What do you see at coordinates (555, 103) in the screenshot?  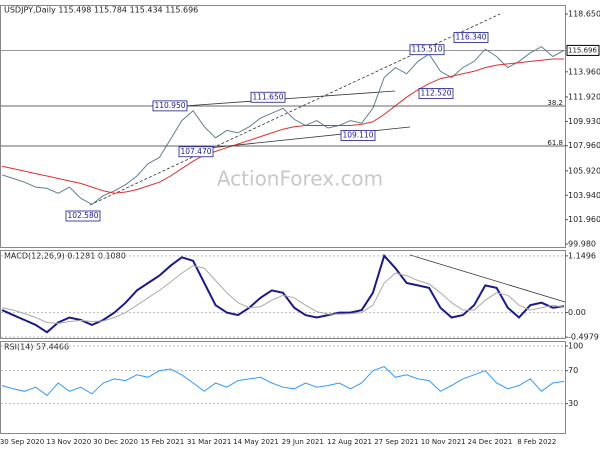 I see `fib-label: 38.2` at bounding box center [555, 103].